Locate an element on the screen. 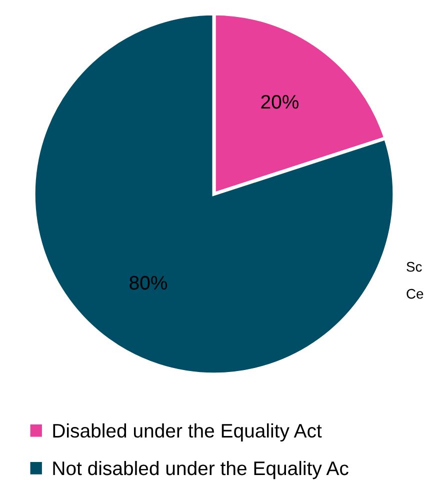  legend-label: Disabled under the Equality Act is located at coordinates (187, 432).